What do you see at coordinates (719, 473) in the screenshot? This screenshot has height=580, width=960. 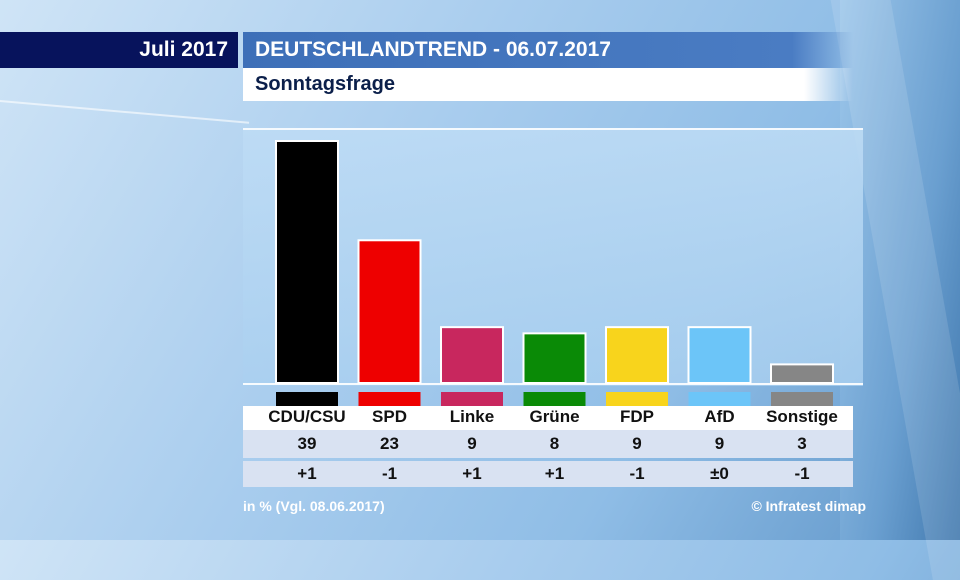 I see `change-label: ±0` at bounding box center [719, 473].